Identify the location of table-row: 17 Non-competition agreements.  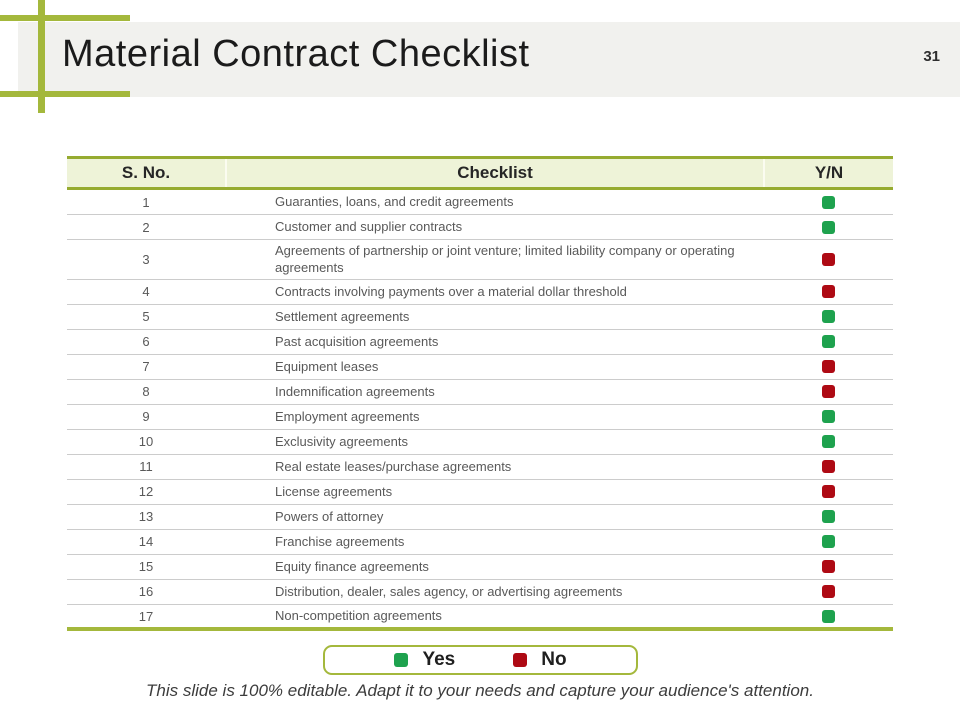
(480, 618).